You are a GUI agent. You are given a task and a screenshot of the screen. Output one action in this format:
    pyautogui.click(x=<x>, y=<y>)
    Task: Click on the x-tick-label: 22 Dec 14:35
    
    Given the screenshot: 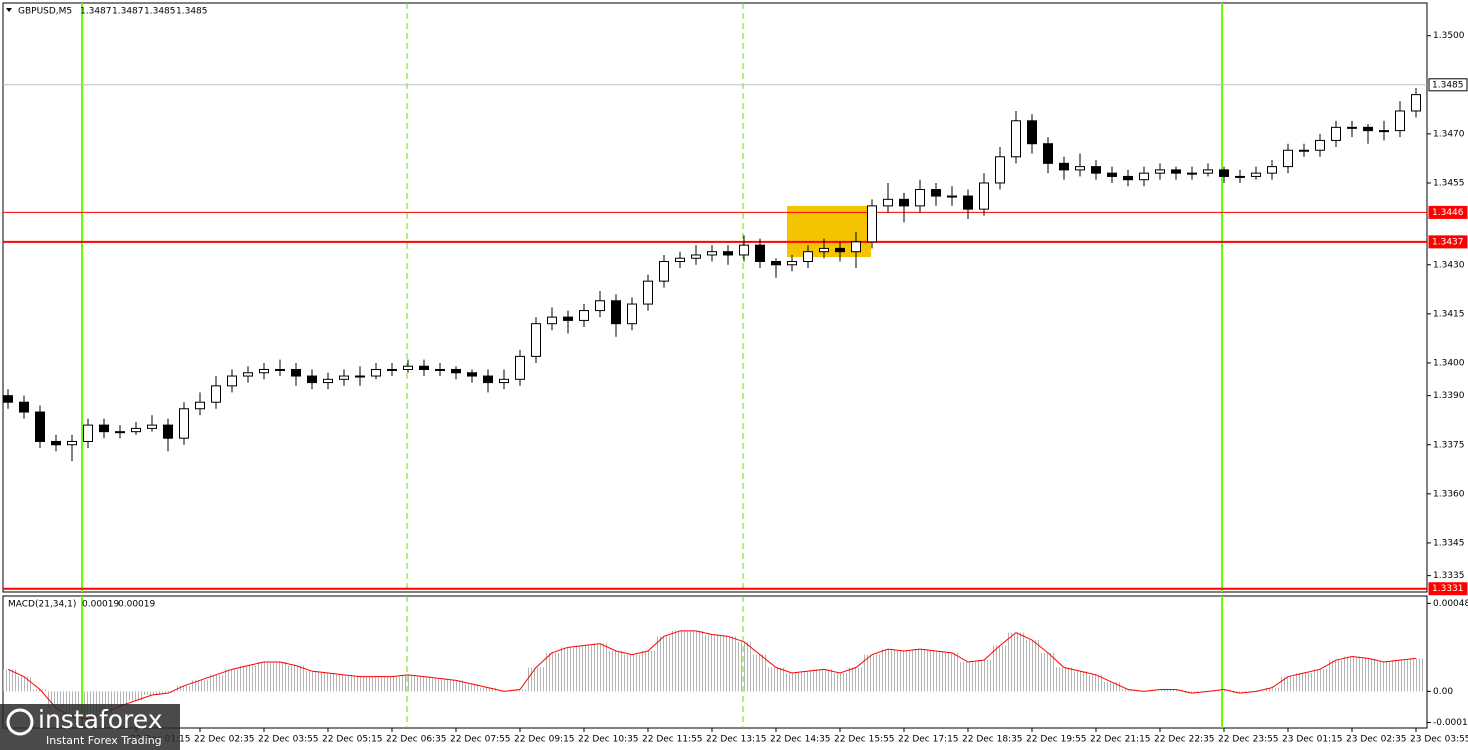 What is the action you would take?
    pyautogui.click(x=800, y=740)
    